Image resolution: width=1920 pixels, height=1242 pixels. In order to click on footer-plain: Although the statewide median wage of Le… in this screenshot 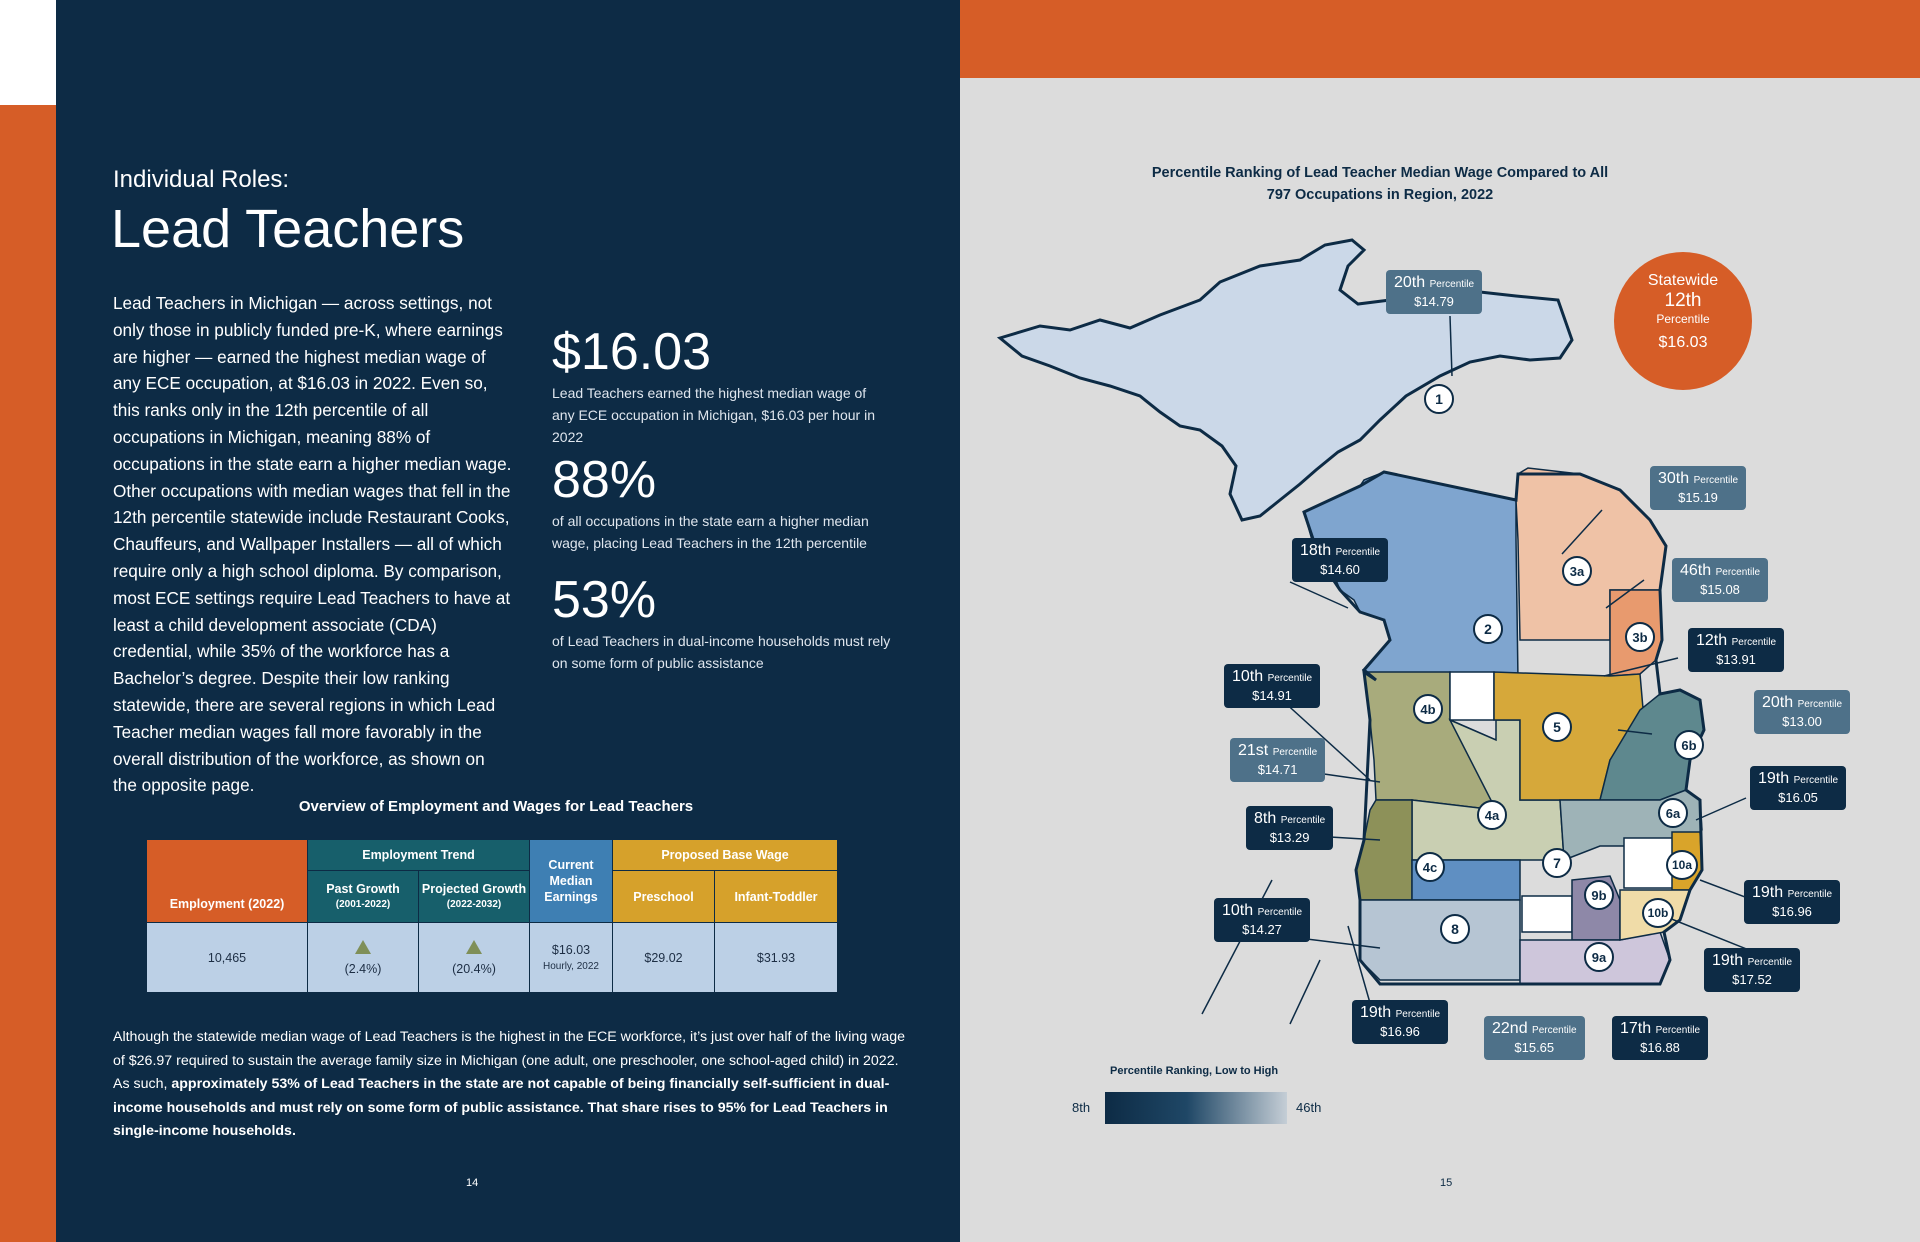, I will do `click(509, 1060)`.